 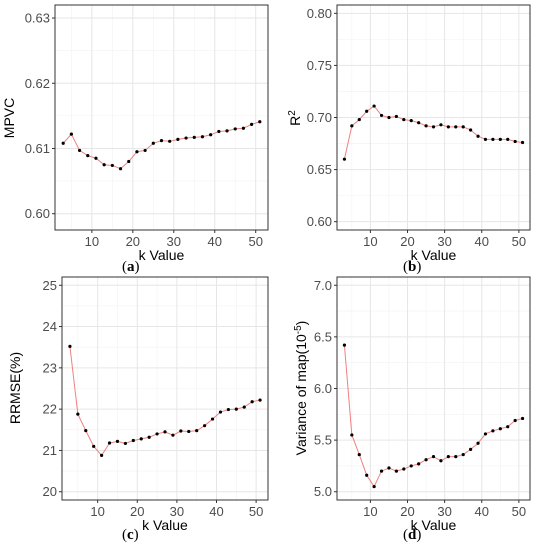 What do you see at coordinates (323, 285) in the screenshot?
I see `y-tick-label: 7.0` at bounding box center [323, 285].